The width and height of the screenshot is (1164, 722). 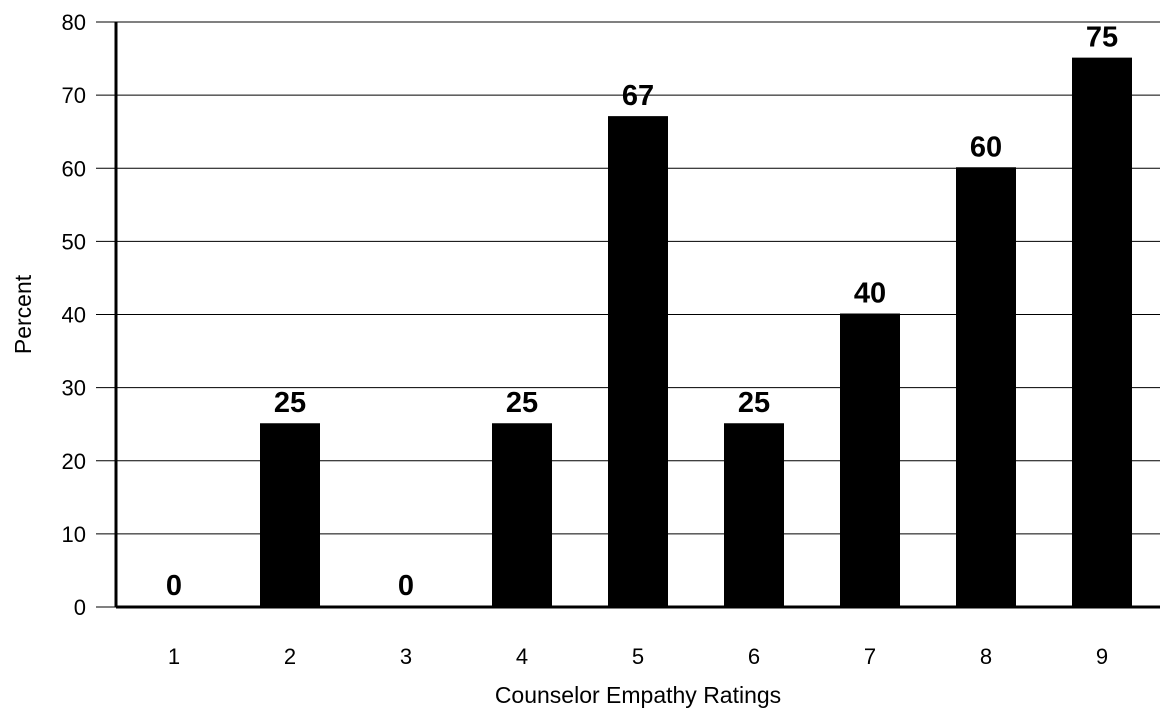 I want to click on x-axis-ticks: 1 2 3 4 5 6 7 8 9, so click(x=638, y=656).